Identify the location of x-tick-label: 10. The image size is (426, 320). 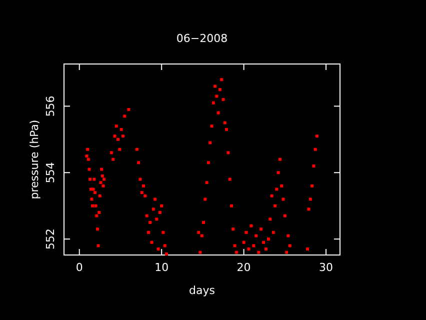
(161, 267).